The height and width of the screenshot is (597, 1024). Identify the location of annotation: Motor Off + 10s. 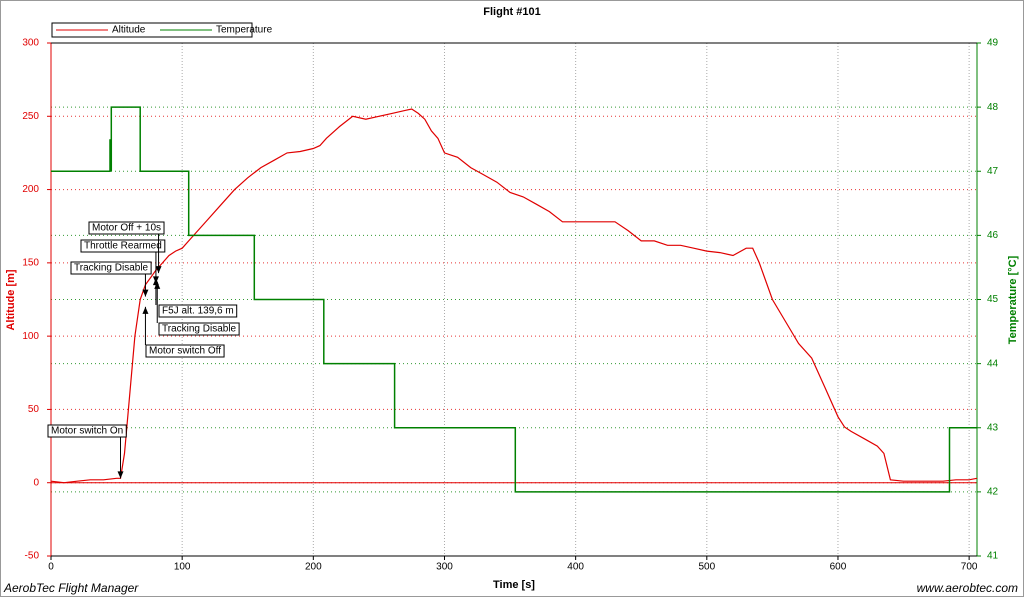
(126, 247).